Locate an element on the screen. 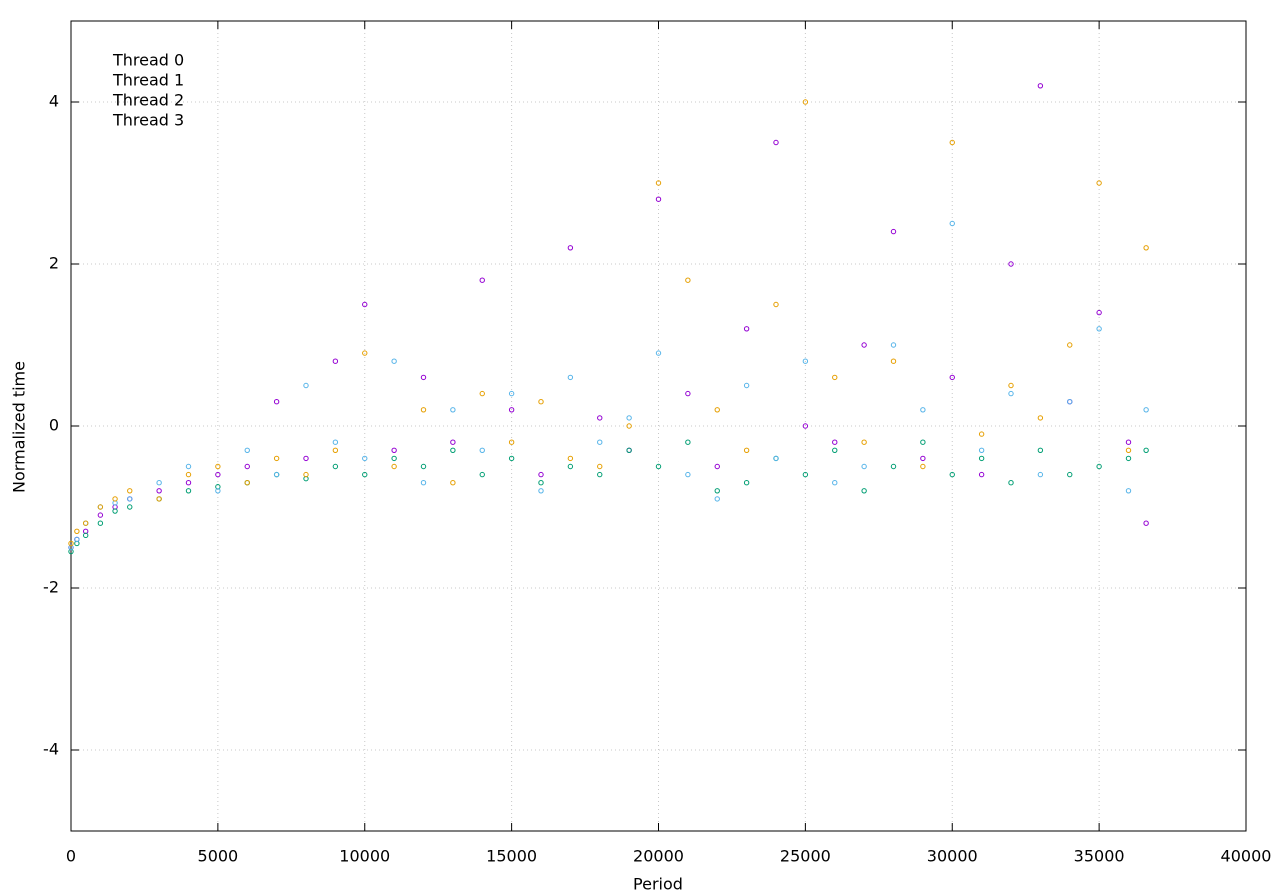 This screenshot has width=1280, height=896. x-tick-label: 10000 is located at coordinates (364, 856).